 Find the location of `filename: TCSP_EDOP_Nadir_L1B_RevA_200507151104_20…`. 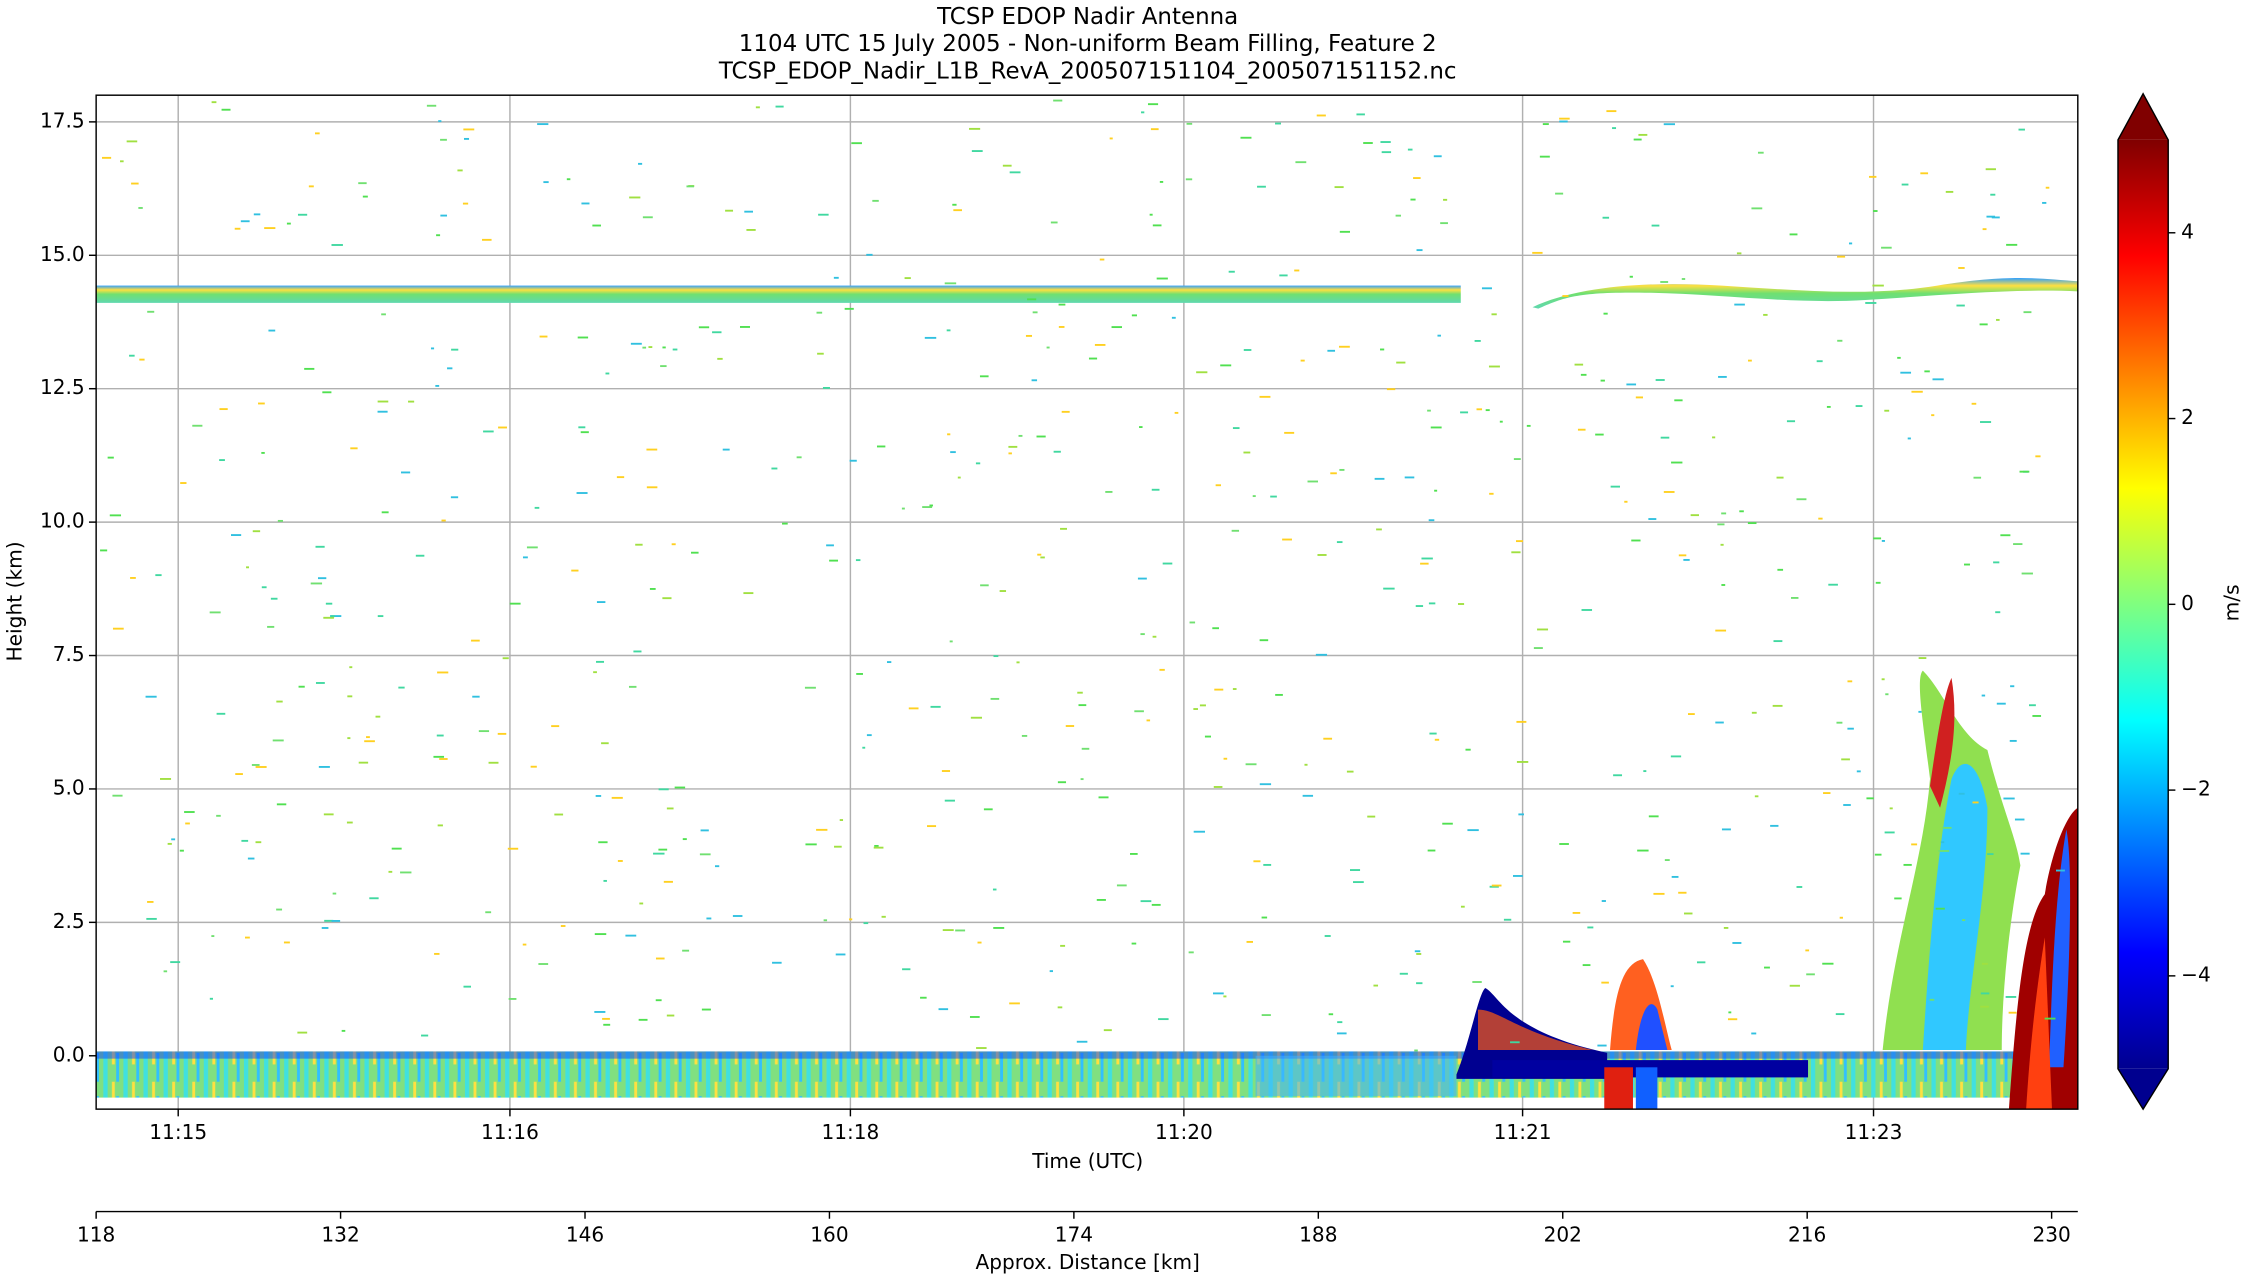

filename: TCSP_EDOP_Nadir_L1B_RevA_200507151104_20… is located at coordinates (1087, 72).